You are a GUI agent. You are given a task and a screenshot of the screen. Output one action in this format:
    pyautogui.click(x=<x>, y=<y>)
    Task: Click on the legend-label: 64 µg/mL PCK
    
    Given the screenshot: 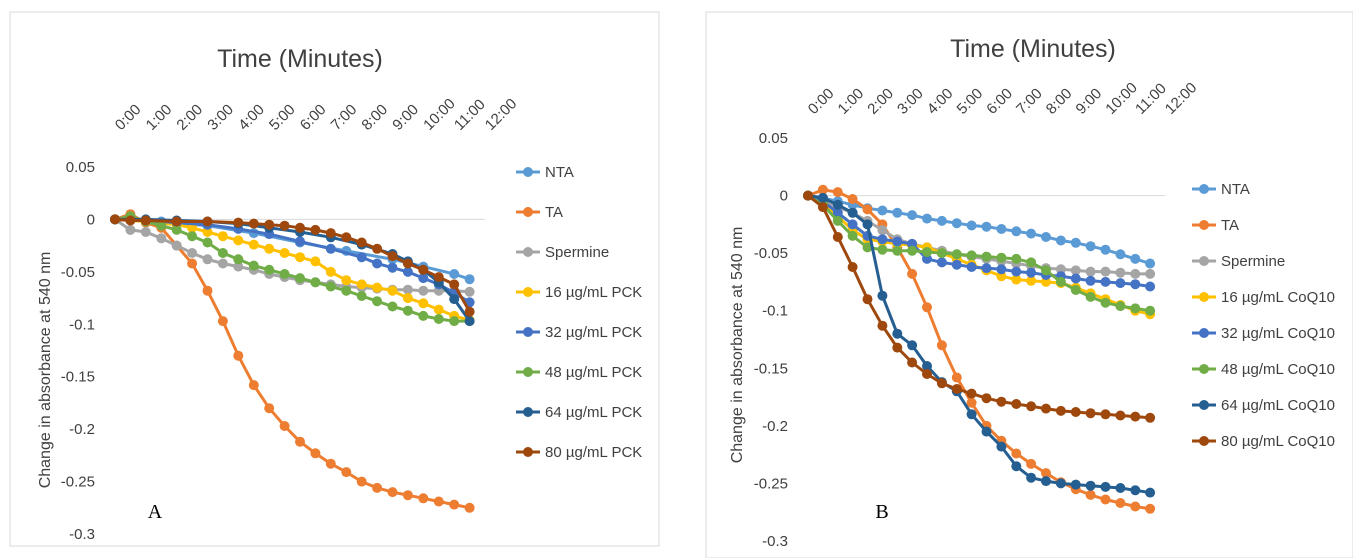 What is the action you would take?
    pyautogui.click(x=593, y=412)
    